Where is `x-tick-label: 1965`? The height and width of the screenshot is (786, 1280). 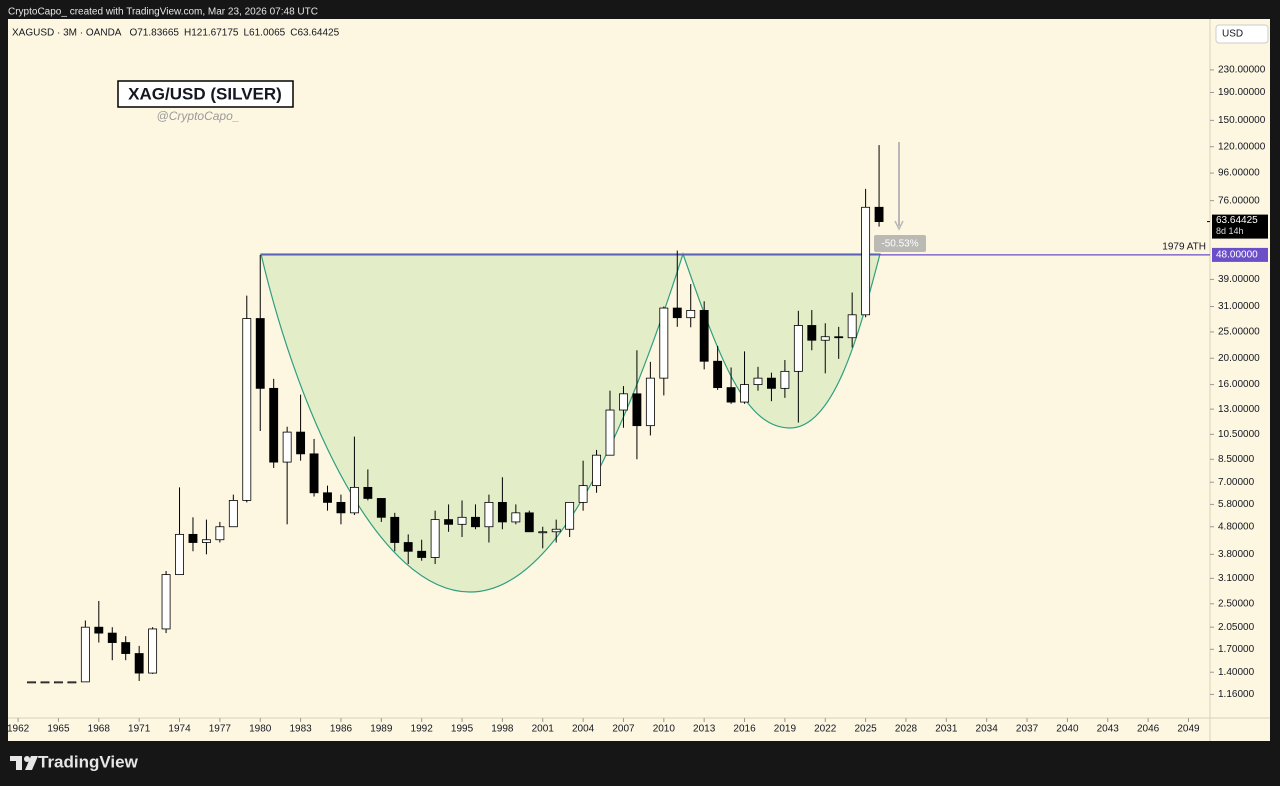 x-tick-label: 1965 is located at coordinates (58, 729).